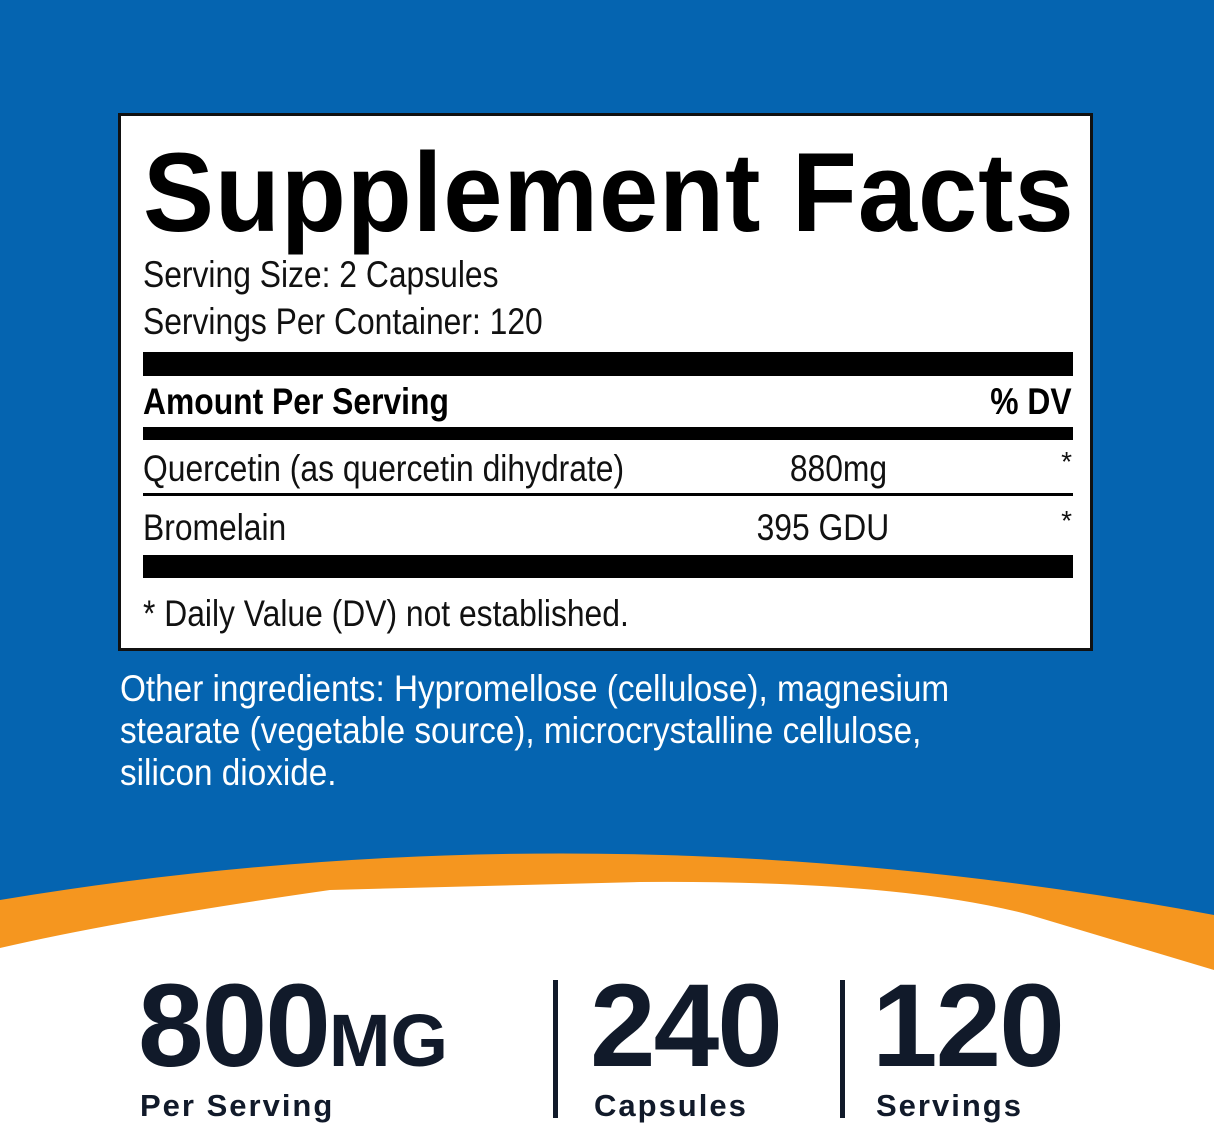 This screenshot has height=1127, width=1214. I want to click on footnote: * Daily Value (DV) not established., so click(386, 613).